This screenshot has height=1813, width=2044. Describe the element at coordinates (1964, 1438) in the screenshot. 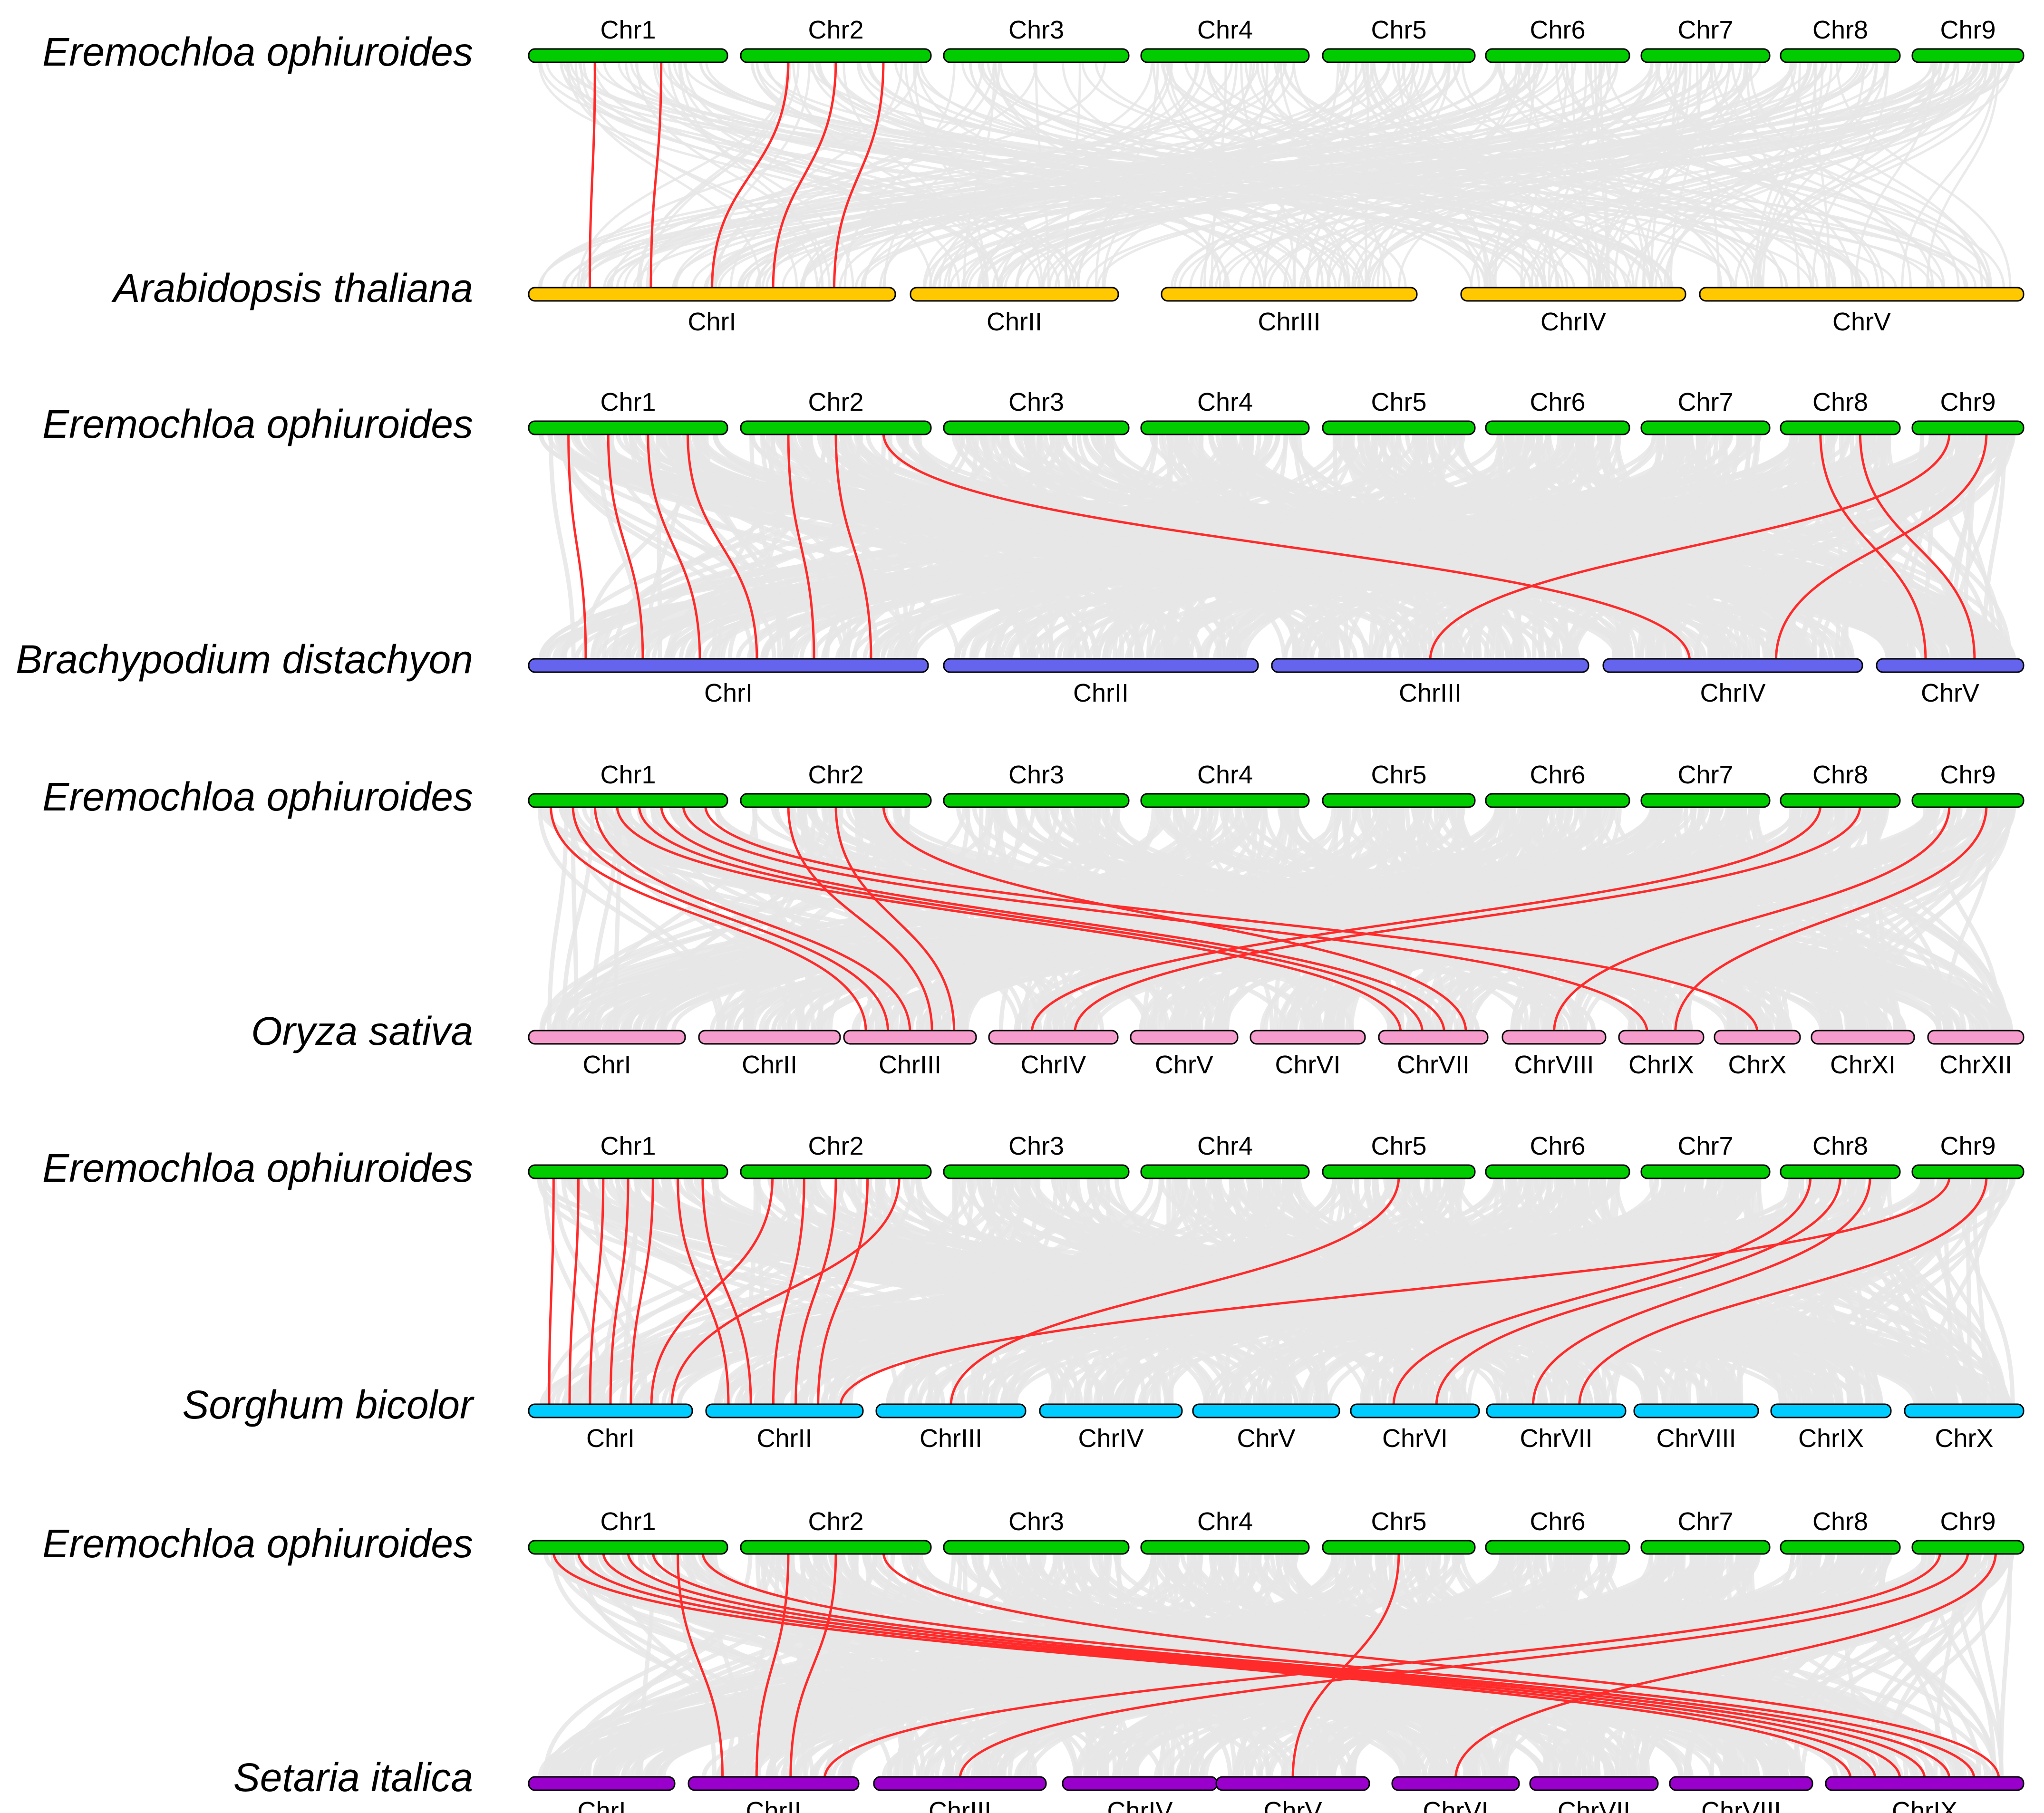

I see `target-chromosome-label: ChrX` at that location.